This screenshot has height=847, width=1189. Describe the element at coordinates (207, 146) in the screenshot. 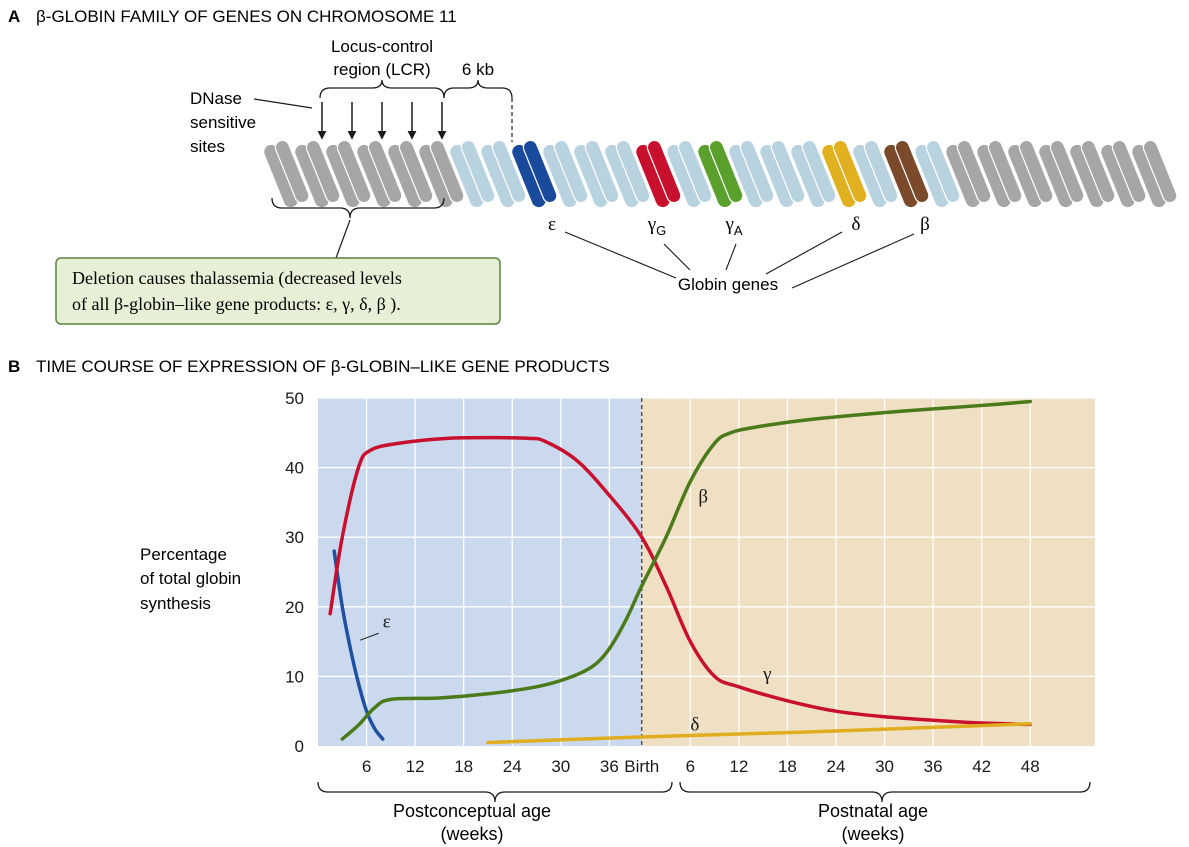

I see `dnase-label-line3: sites` at that location.